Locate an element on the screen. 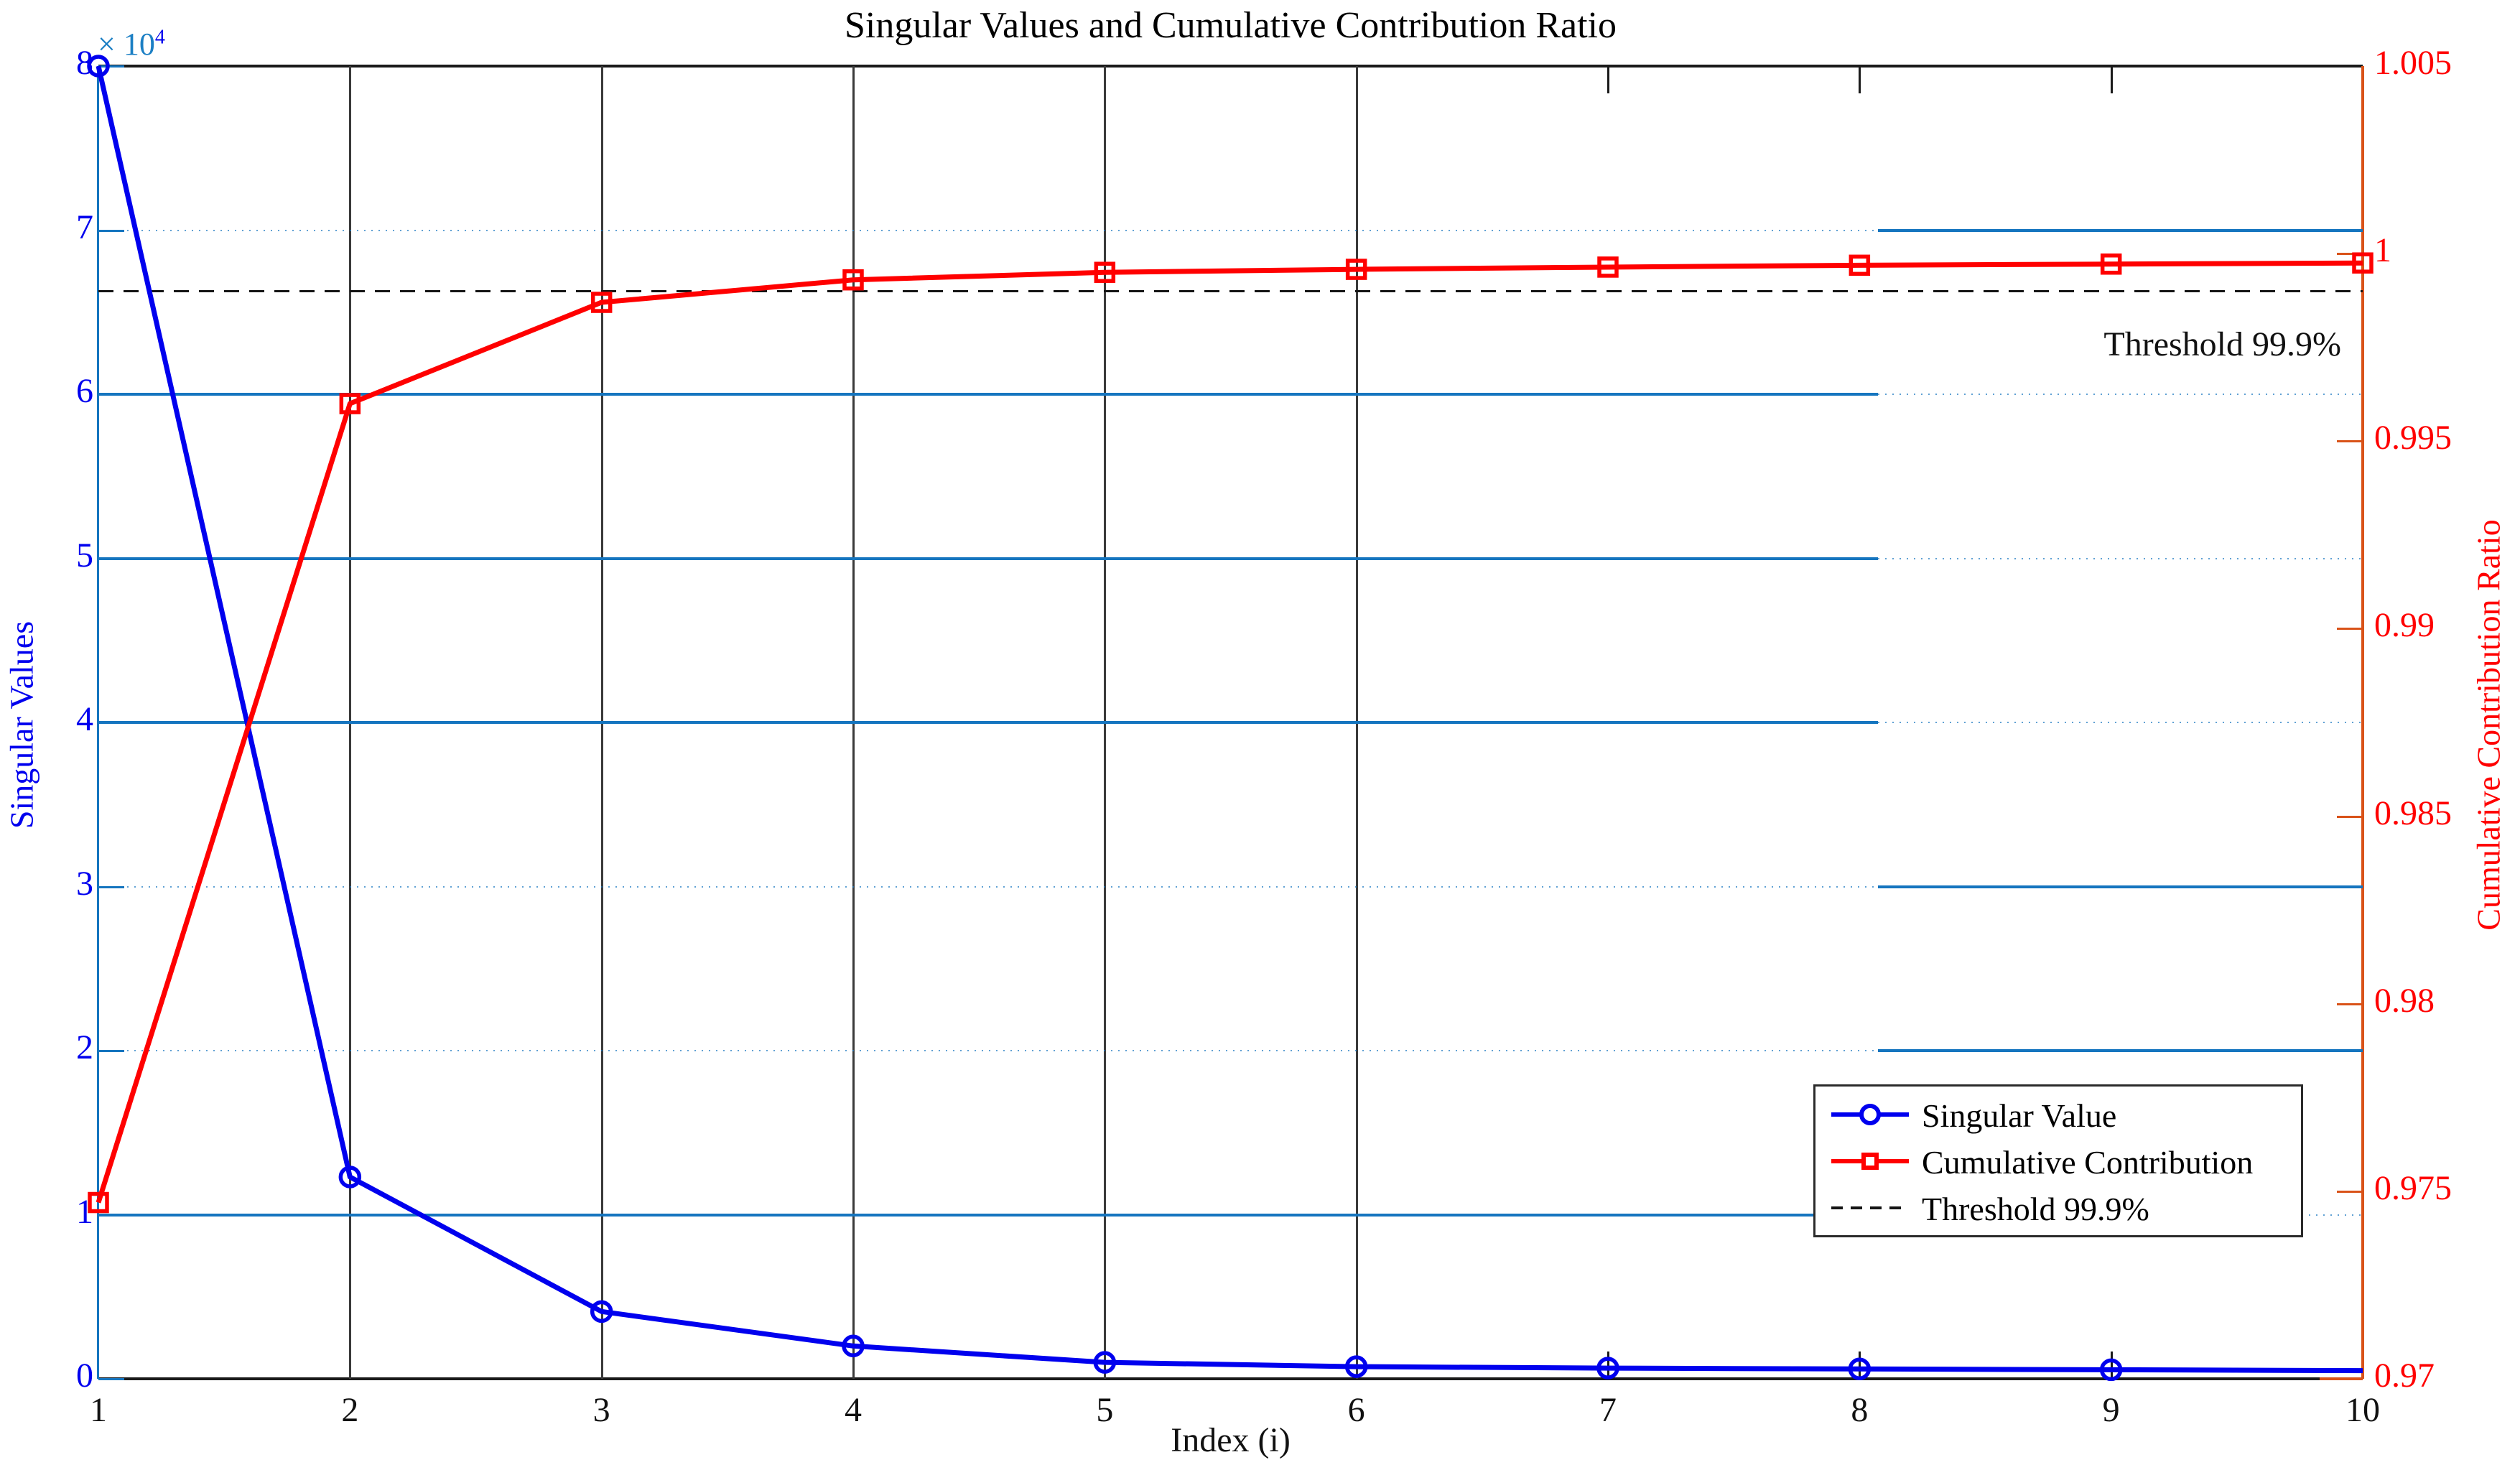 Image resolution: width=2520 pixels, height=1470 pixels. top-tick-x7 is located at coordinates (1608, 79).